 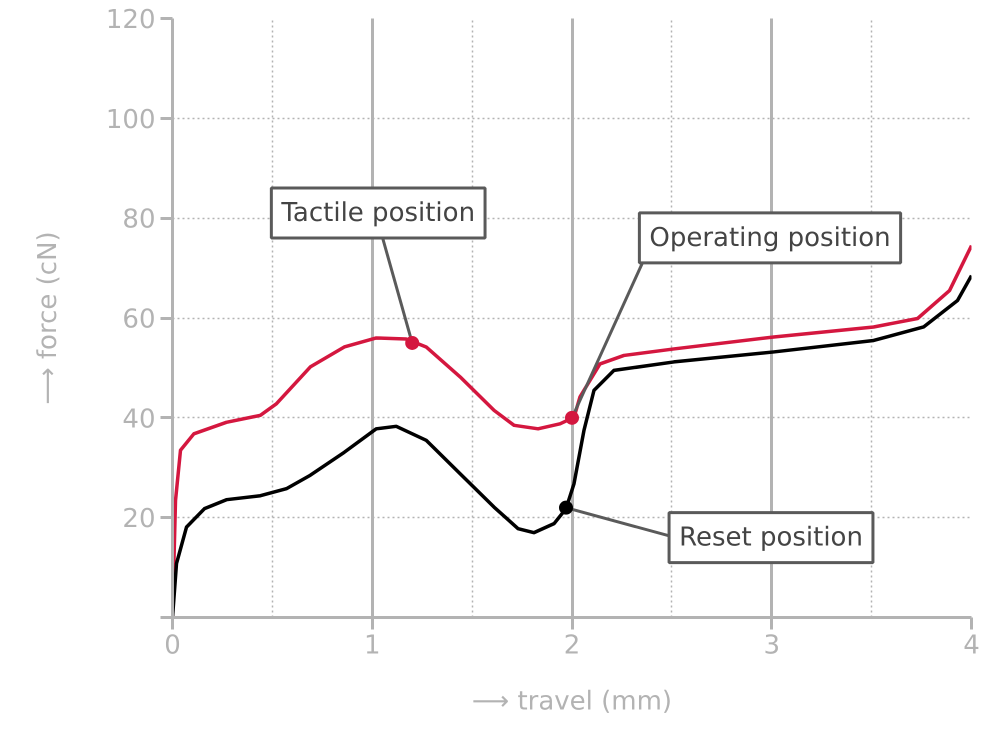 What do you see at coordinates (47, 318) in the screenshot?
I see `y-axis-title: ⟶ force (cN)` at bounding box center [47, 318].